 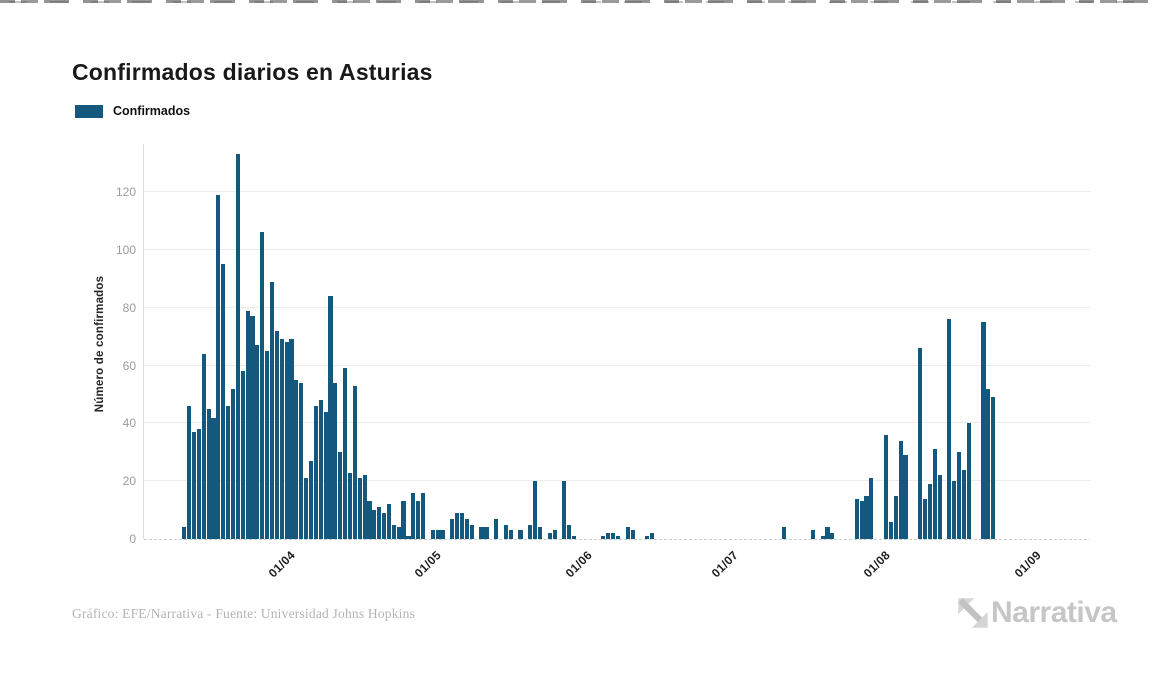 I want to click on legend-swatch, so click(x=89, y=111).